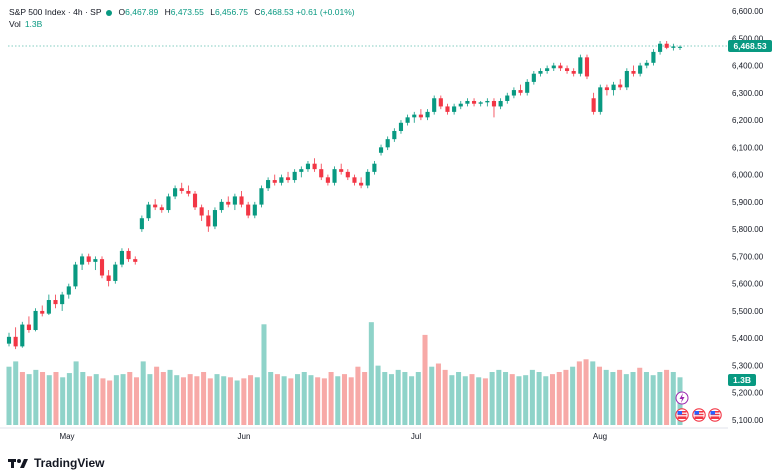 The height and width of the screenshot is (470, 780). I want to click on price-tick-label: 6,400.00, so click(748, 66).